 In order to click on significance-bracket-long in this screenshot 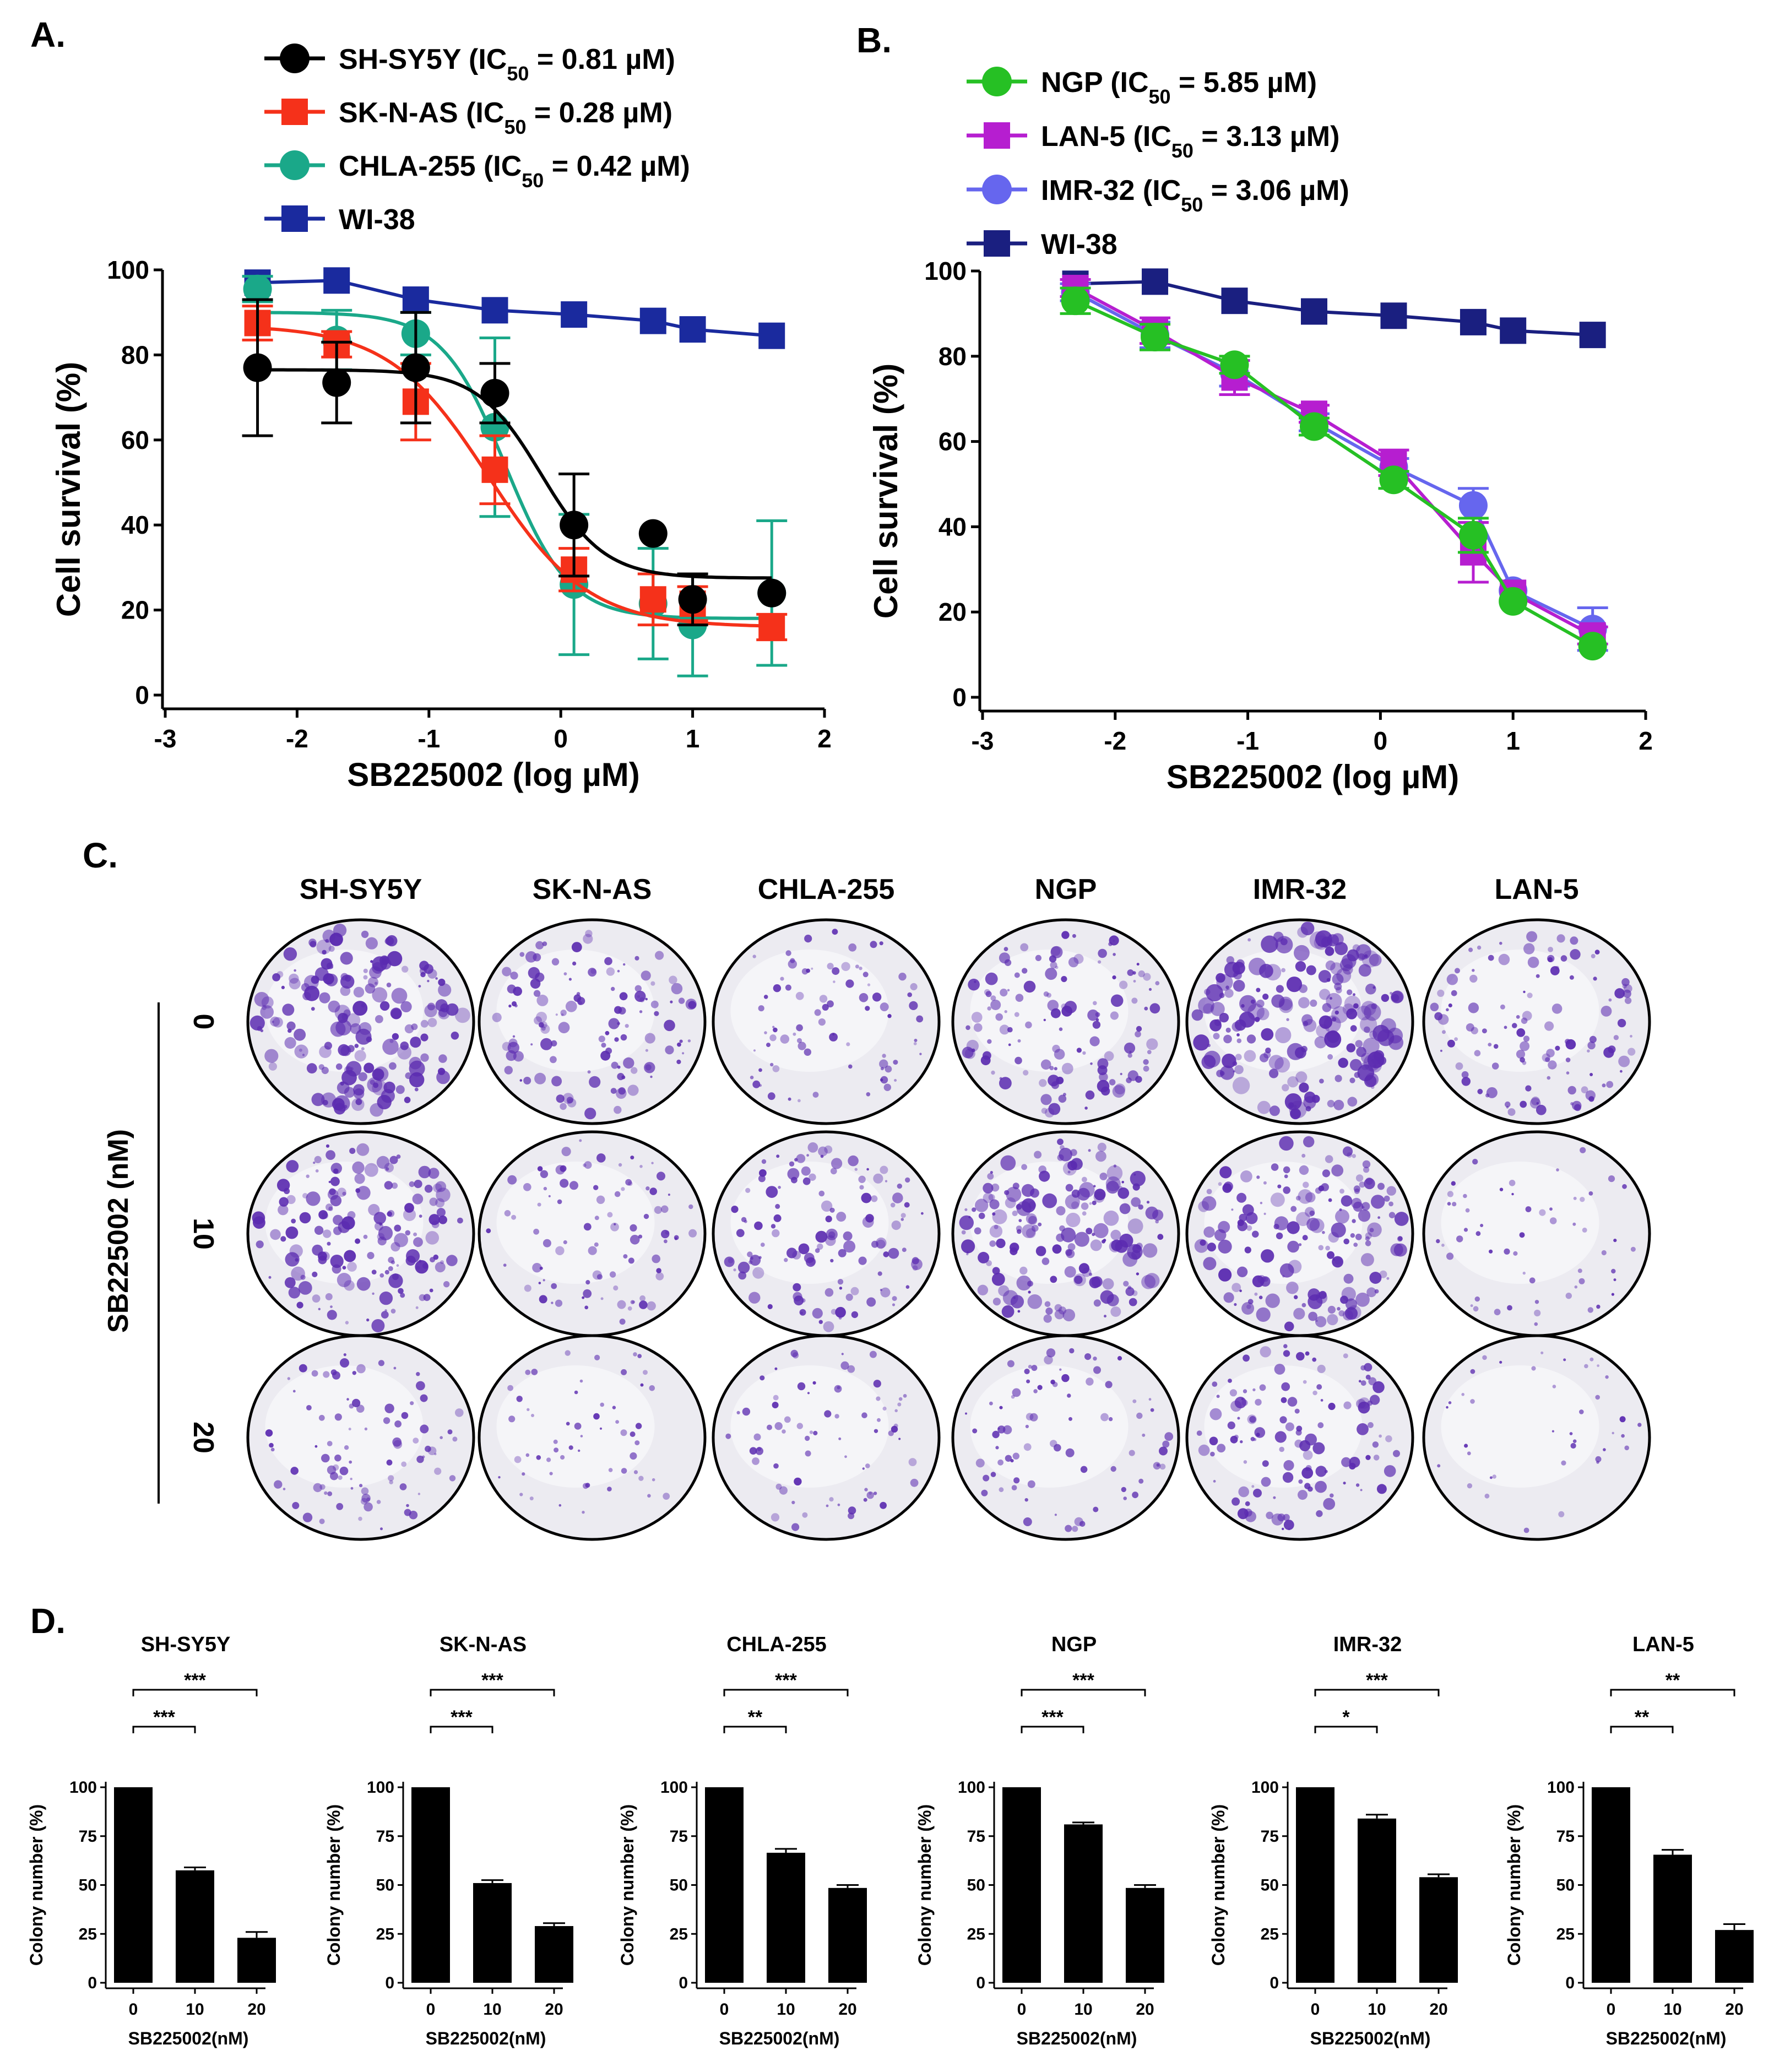, I will do `click(786, 1692)`.